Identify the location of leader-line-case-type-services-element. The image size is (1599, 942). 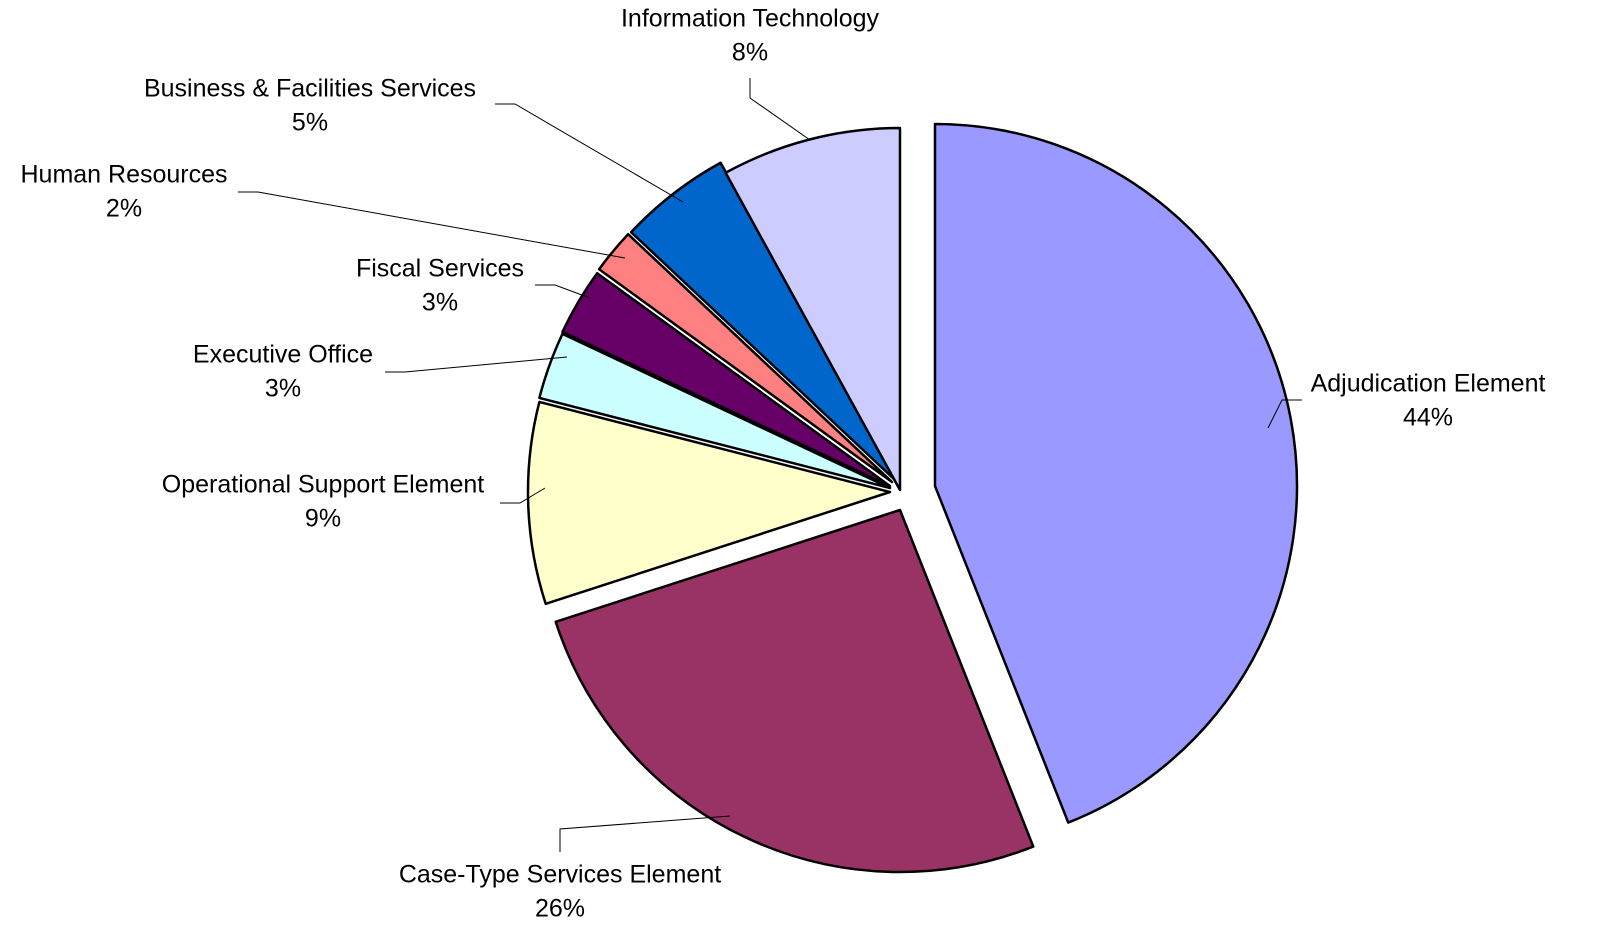
(645, 833).